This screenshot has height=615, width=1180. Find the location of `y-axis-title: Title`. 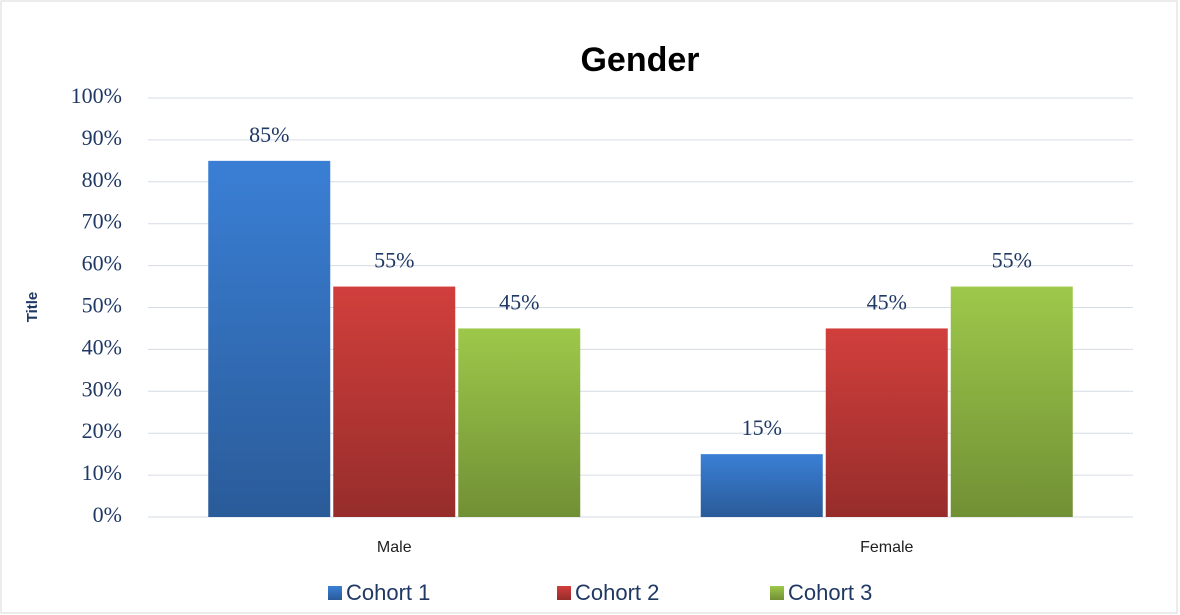

y-axis-title: Title is located at coordinates (32, 307).